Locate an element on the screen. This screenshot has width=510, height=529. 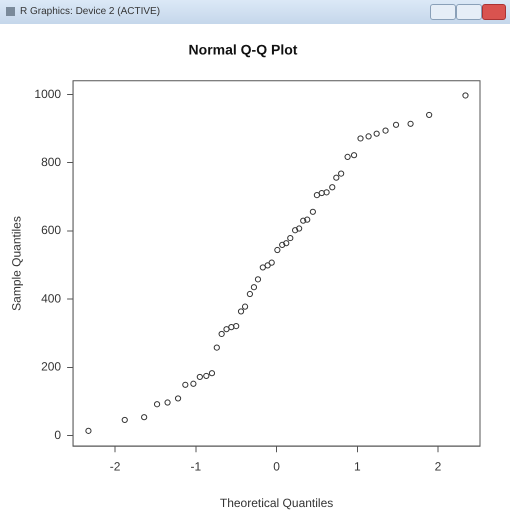
chart-title: Normal Q-Q Plot is located at coordinates (243, 49).